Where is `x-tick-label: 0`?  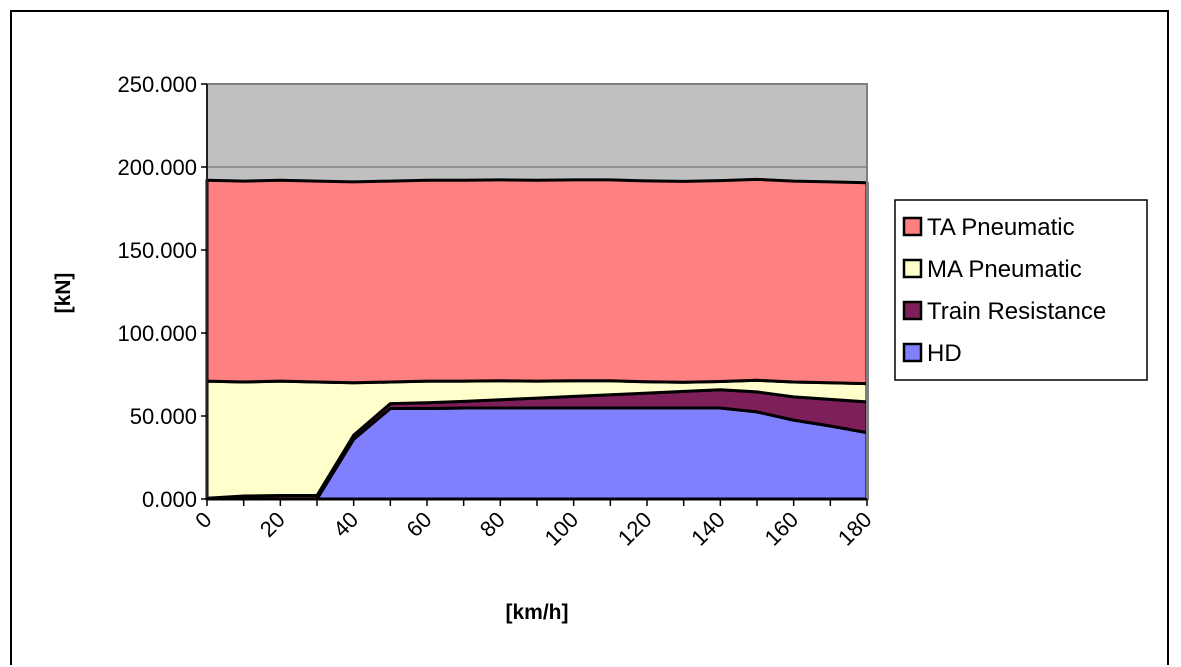
x-tick-label: 0 is located at coordinates (203, 520).